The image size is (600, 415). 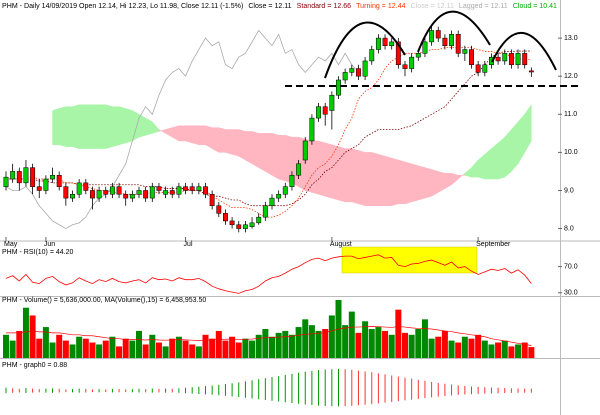 I want to click on volume-ma-line, so click(x=269, y=336).